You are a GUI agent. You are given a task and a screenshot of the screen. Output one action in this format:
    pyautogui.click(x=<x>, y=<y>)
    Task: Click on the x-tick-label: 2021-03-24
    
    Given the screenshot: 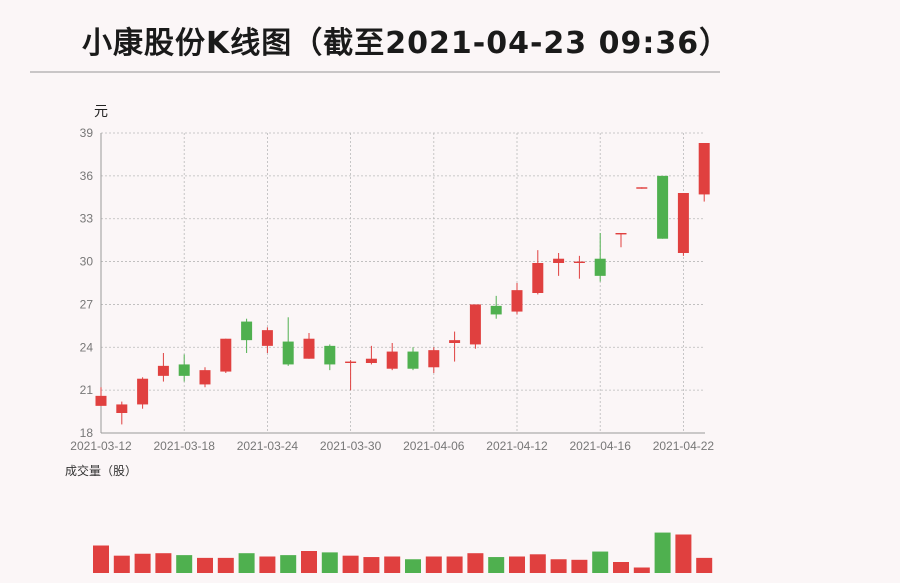 What is the action you would take?
    pyautogui.click(x=268, y=446)
    